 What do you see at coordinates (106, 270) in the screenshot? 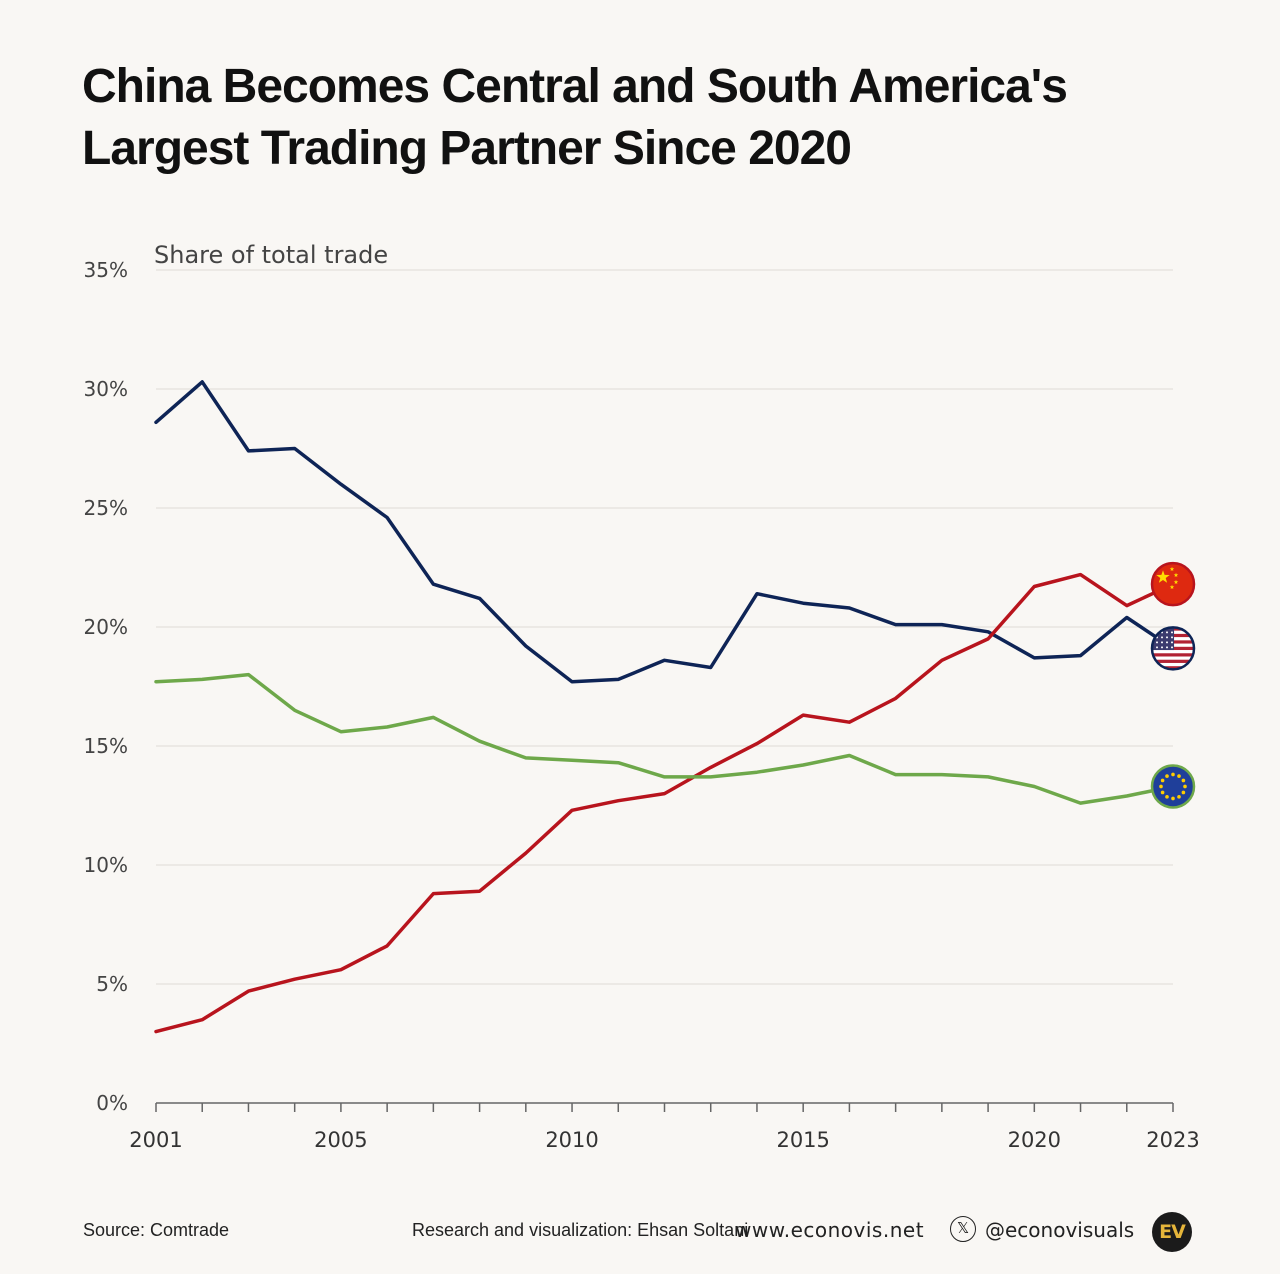
I see `y-tick-label: 35%` at bounding box center [106, 270].